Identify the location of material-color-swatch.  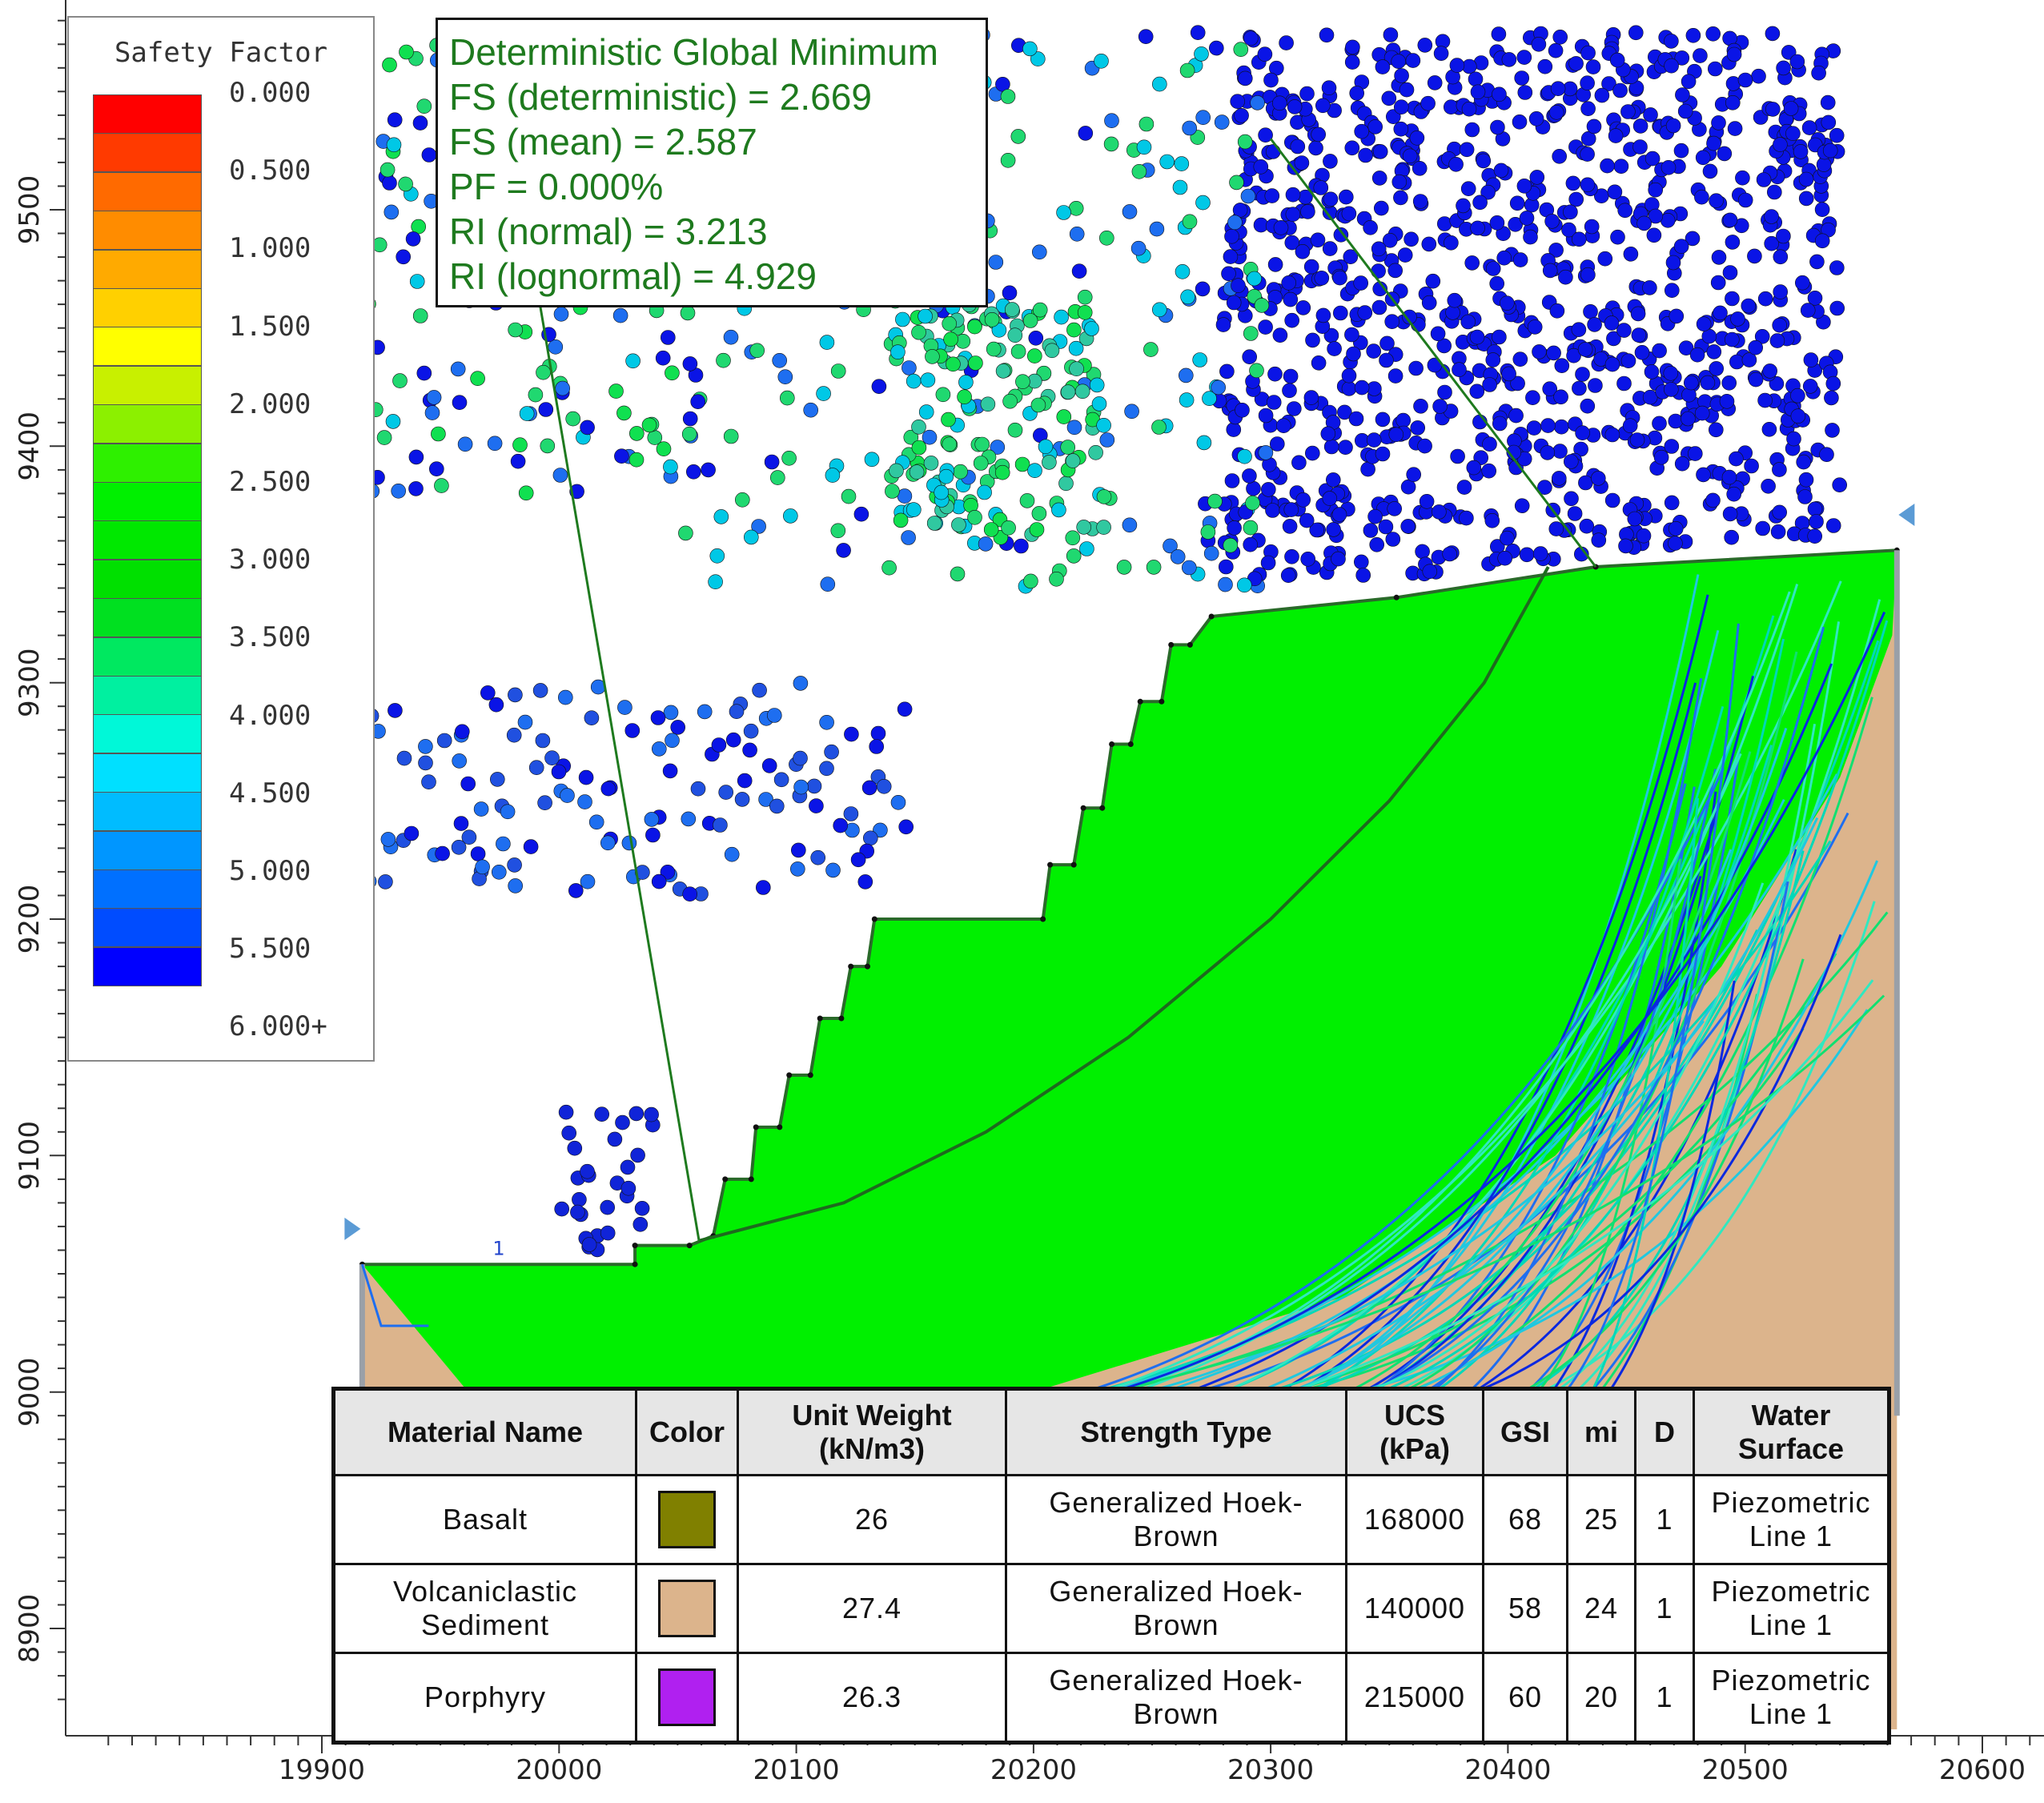
(687, 1697).